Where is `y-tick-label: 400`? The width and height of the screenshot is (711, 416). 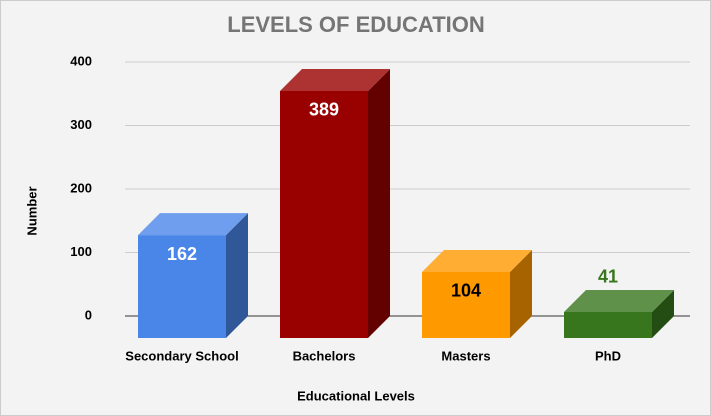 y-tick-label: 400 is located at coordinates (81, 60).